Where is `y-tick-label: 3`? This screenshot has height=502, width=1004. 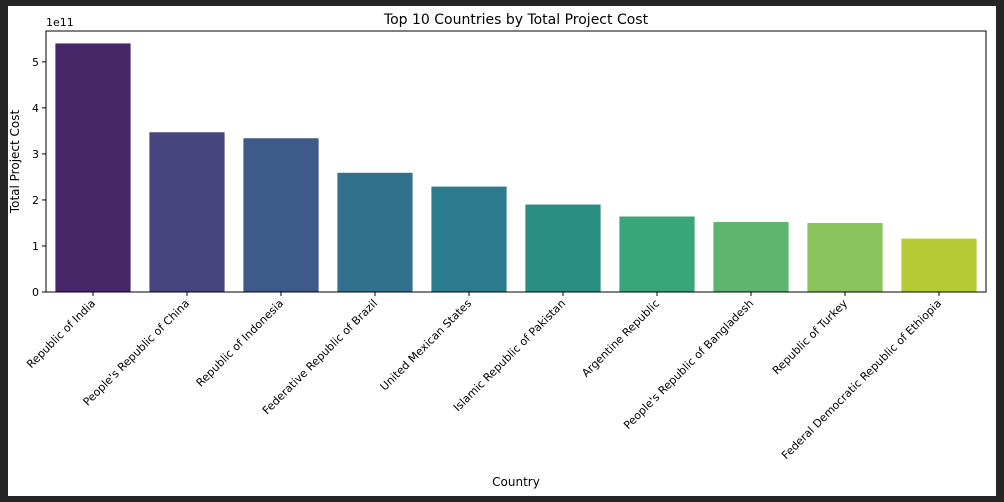
y-tick-label: 3 is located at coordinates (35, 154).